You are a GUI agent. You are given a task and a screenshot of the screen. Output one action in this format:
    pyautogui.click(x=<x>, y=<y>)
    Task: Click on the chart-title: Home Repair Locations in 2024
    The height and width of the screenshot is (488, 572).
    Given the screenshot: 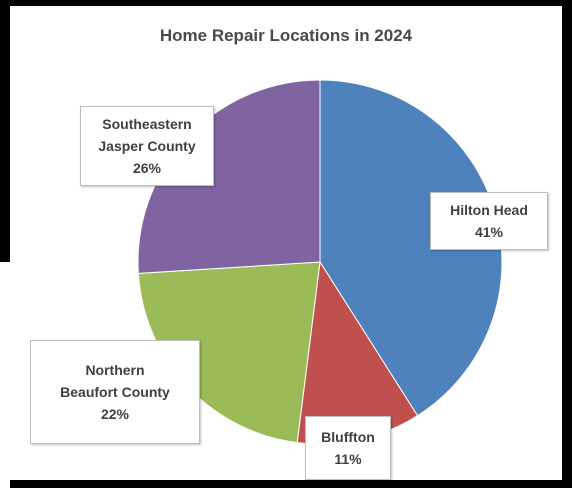 What is the action you would take?
    pyautogui.click(x=286, y=35)
    